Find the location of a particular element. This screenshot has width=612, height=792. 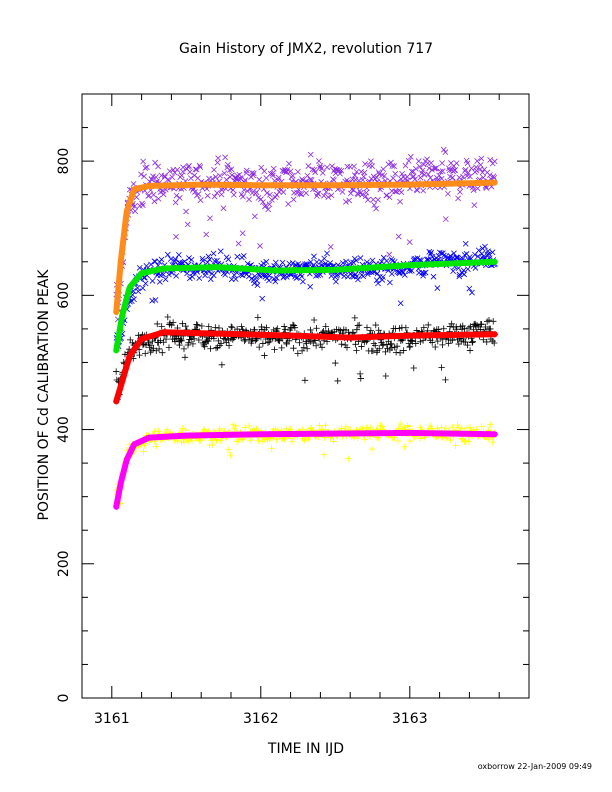

y-tick-label: 400 is located at coordinates (64, 429).